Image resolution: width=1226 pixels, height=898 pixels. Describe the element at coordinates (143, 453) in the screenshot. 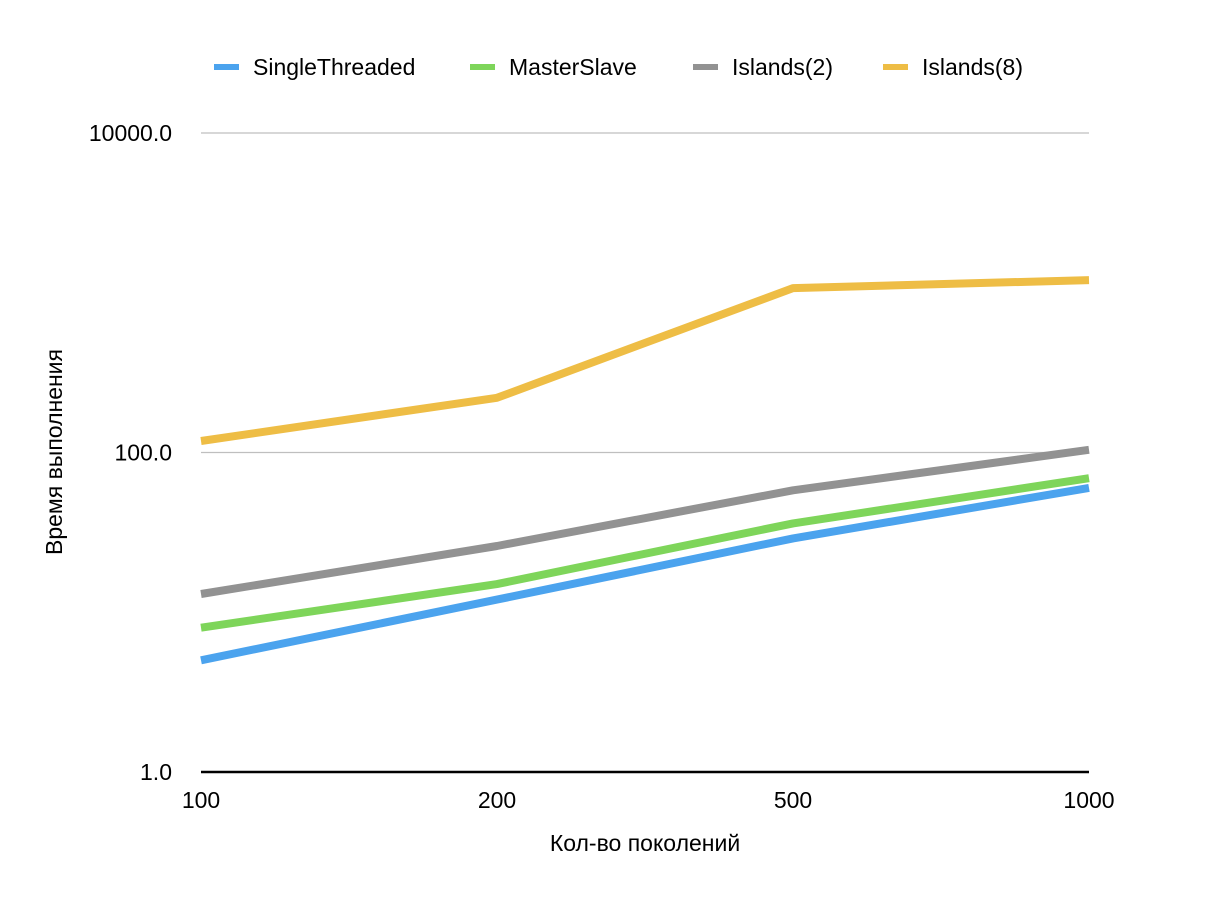

I see `y-tick-label: 100.0` at that location.